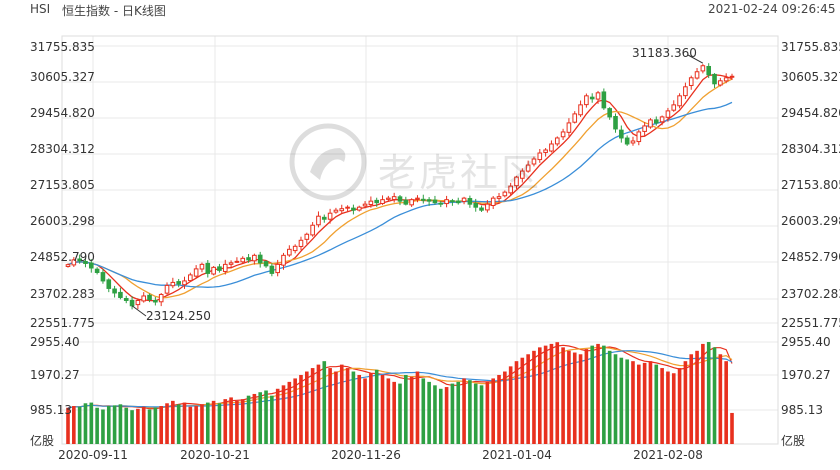  I want to click on date-label: 2020-10-21, so click(215, 455).